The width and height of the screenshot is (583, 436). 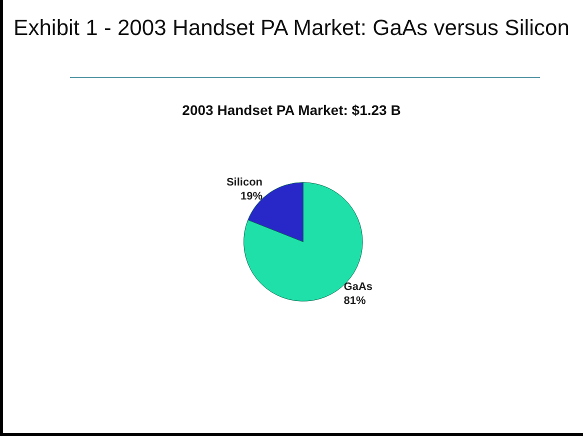 What do you see at coordinates (291, 110) in the screenshot?
I see `chart-subtitle: 2003 Handset PA Market: $1.23 B` at bounding box center [291, 110].